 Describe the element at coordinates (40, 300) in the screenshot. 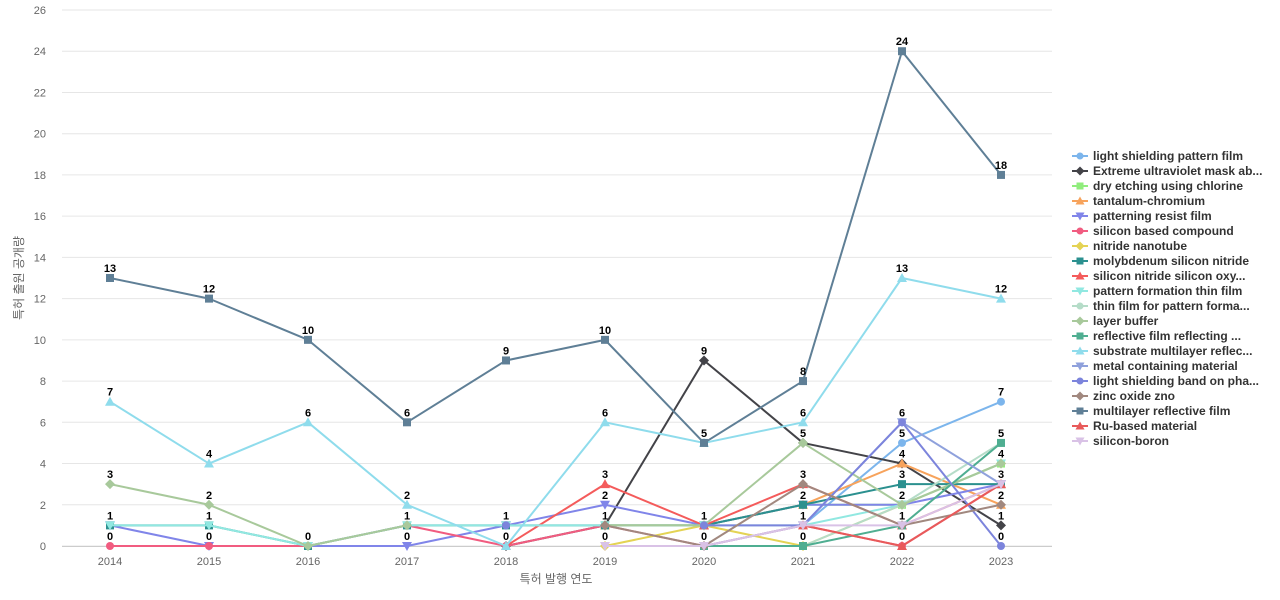

I see `y-tick-label: 12` at that location.